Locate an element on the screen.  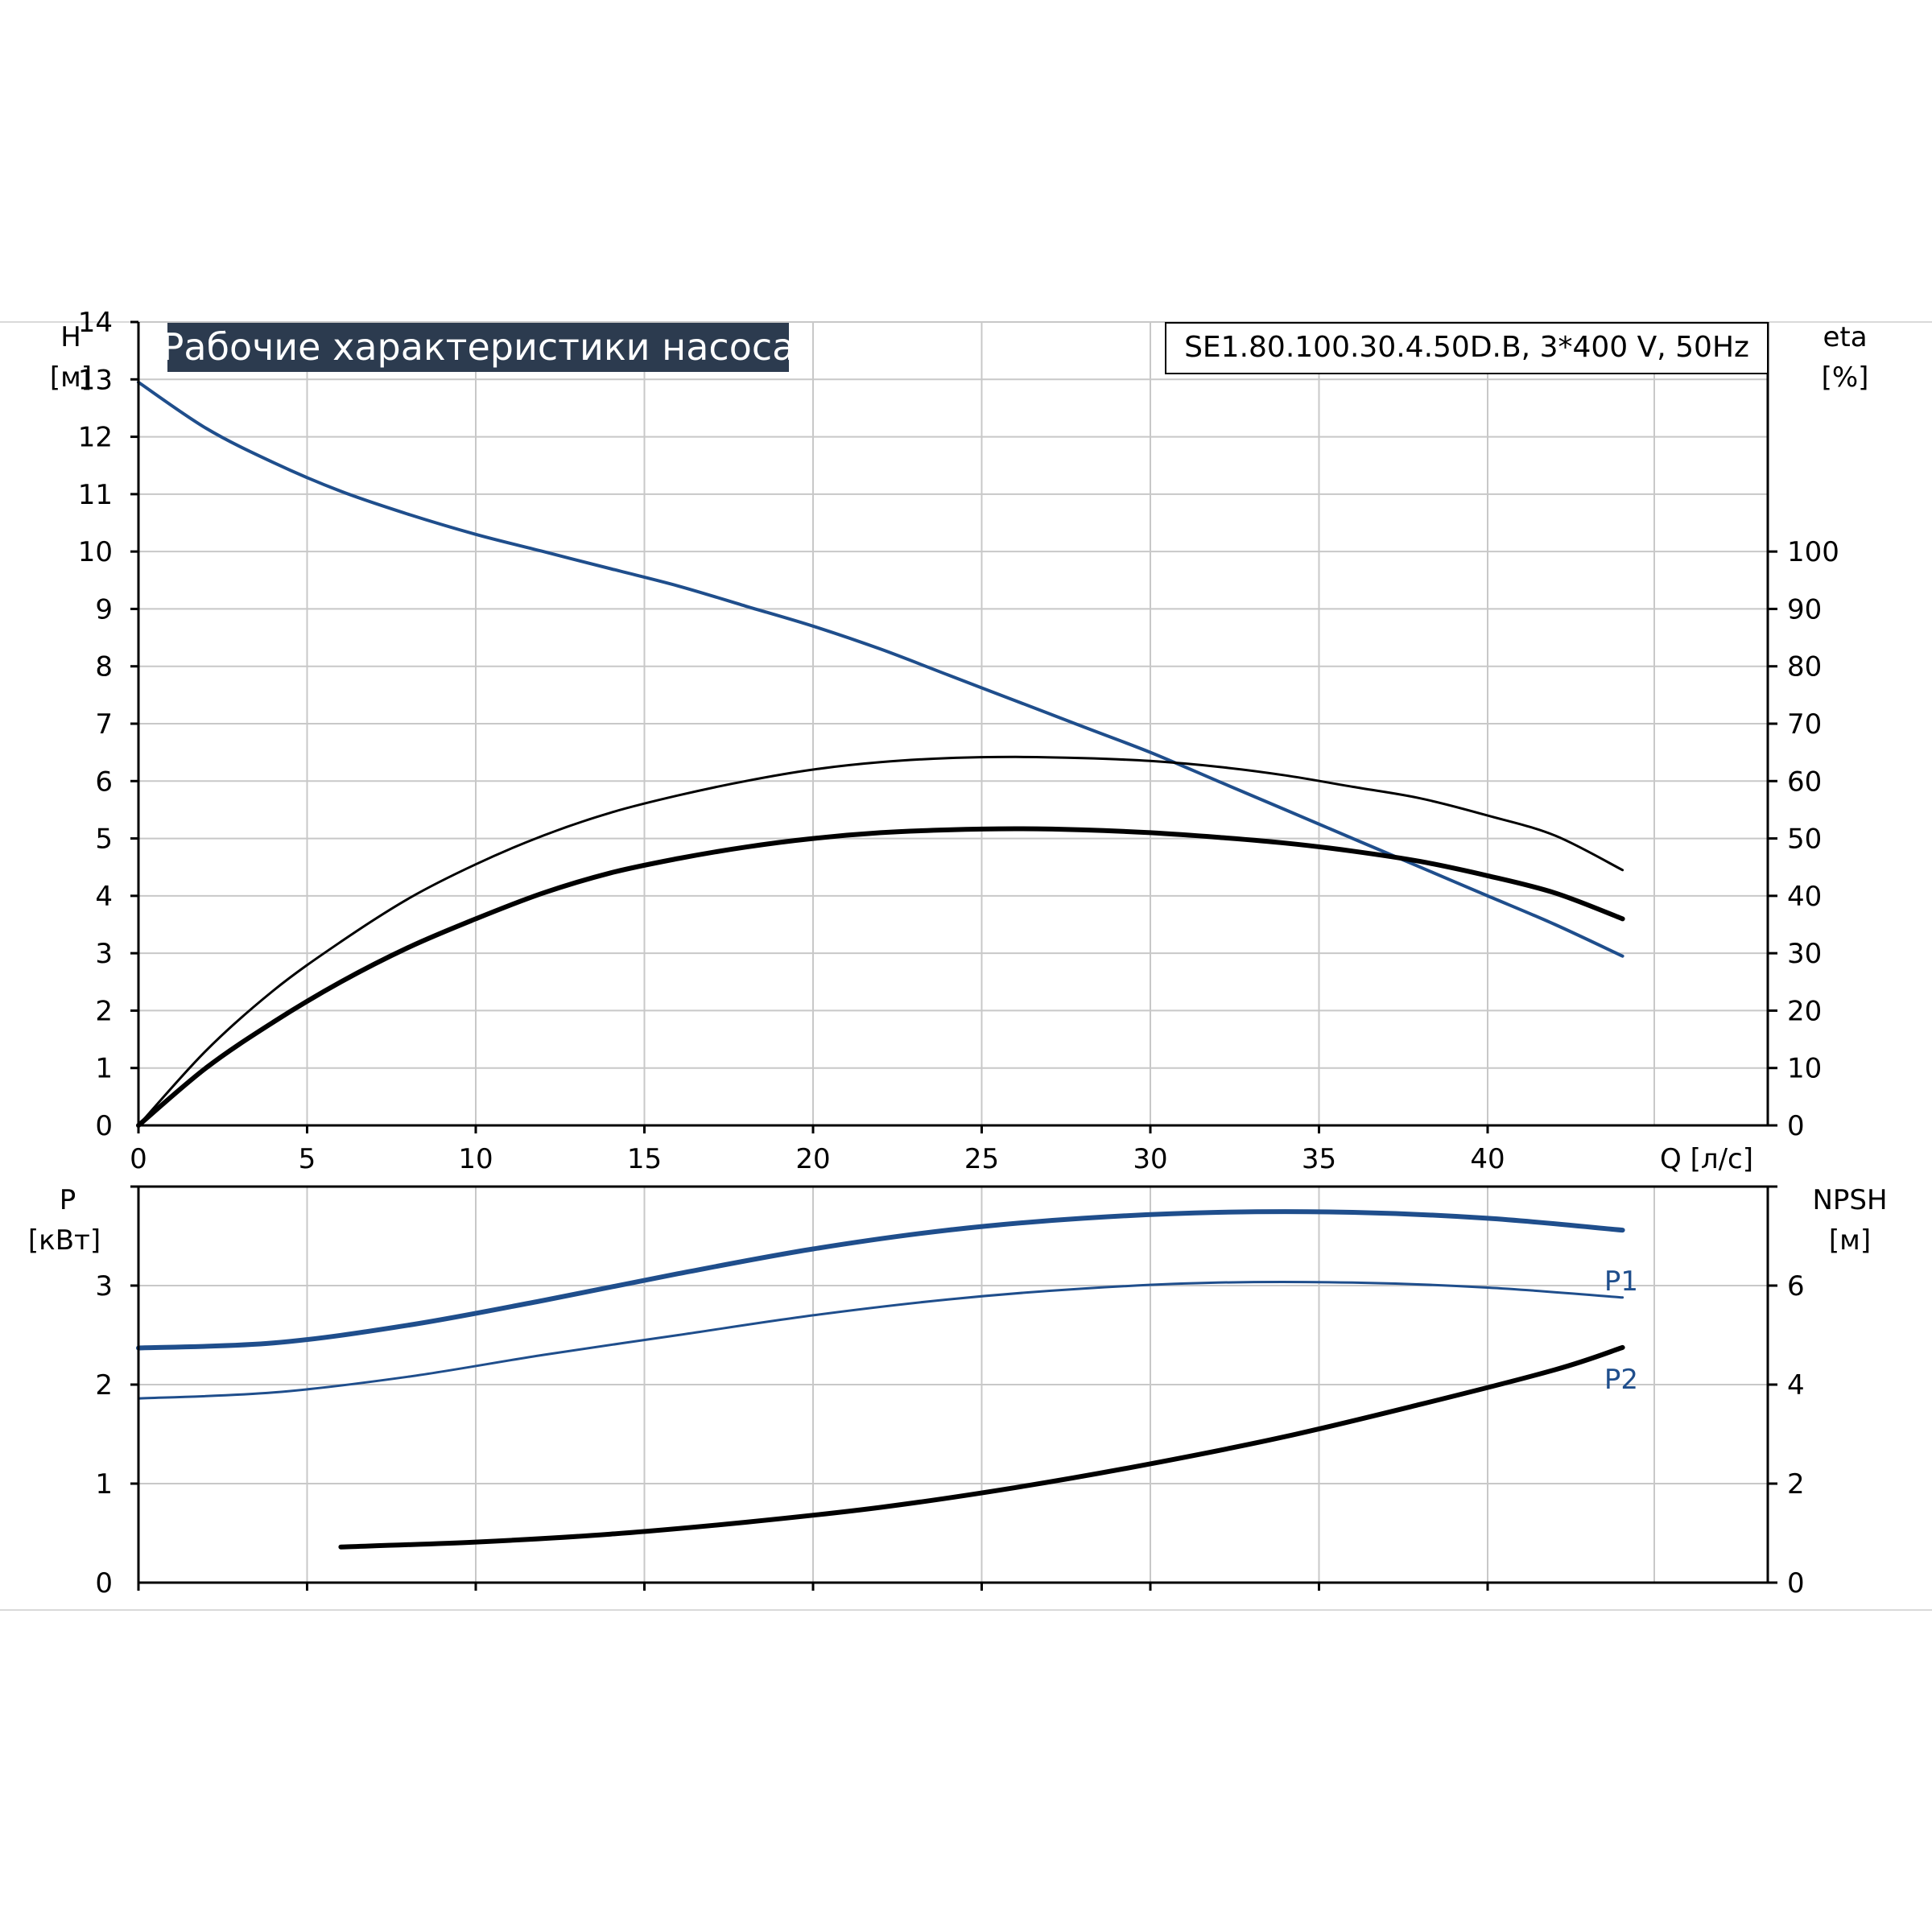
head-axis-label: H is located at coordinates (70, 337).